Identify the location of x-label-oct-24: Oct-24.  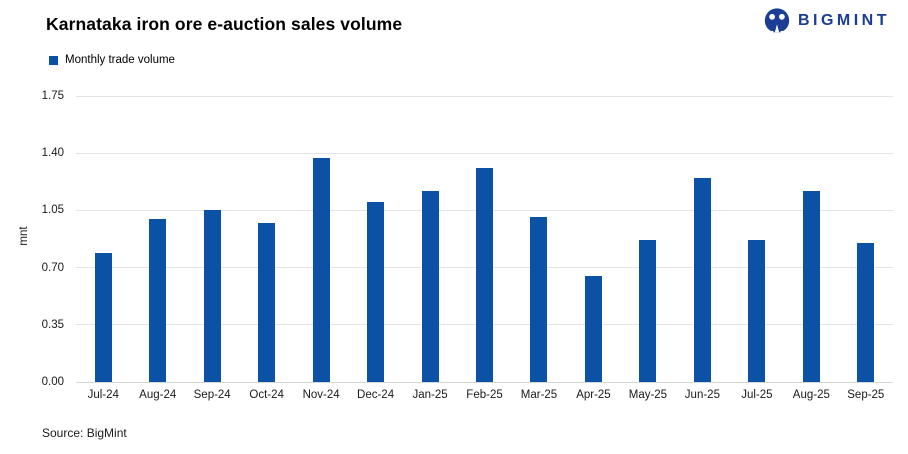
(266, 395).